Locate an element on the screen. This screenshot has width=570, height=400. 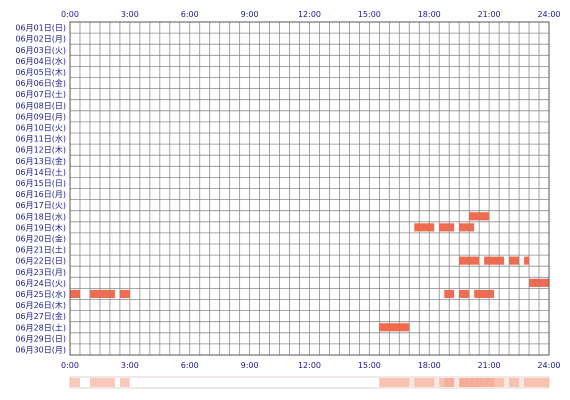
x-tick-label-bottom: 3:00 is located at coordinates (130, 365).